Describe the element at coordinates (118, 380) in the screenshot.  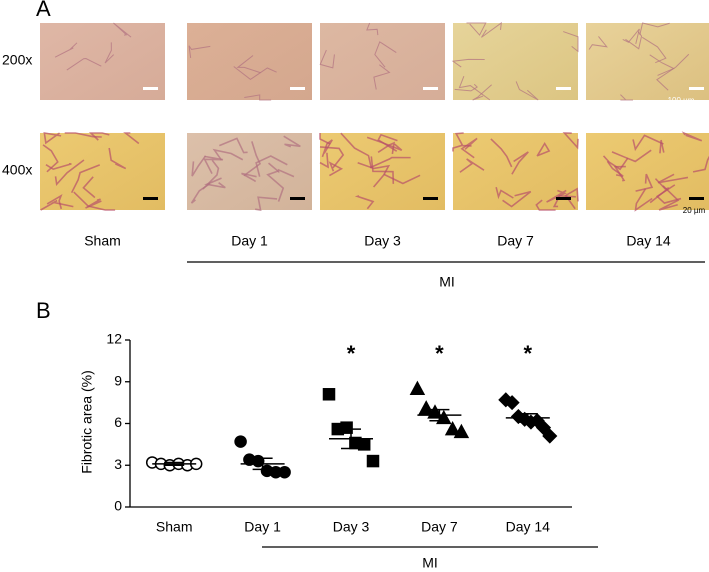
I see `y-tick-label: 9` at that location.